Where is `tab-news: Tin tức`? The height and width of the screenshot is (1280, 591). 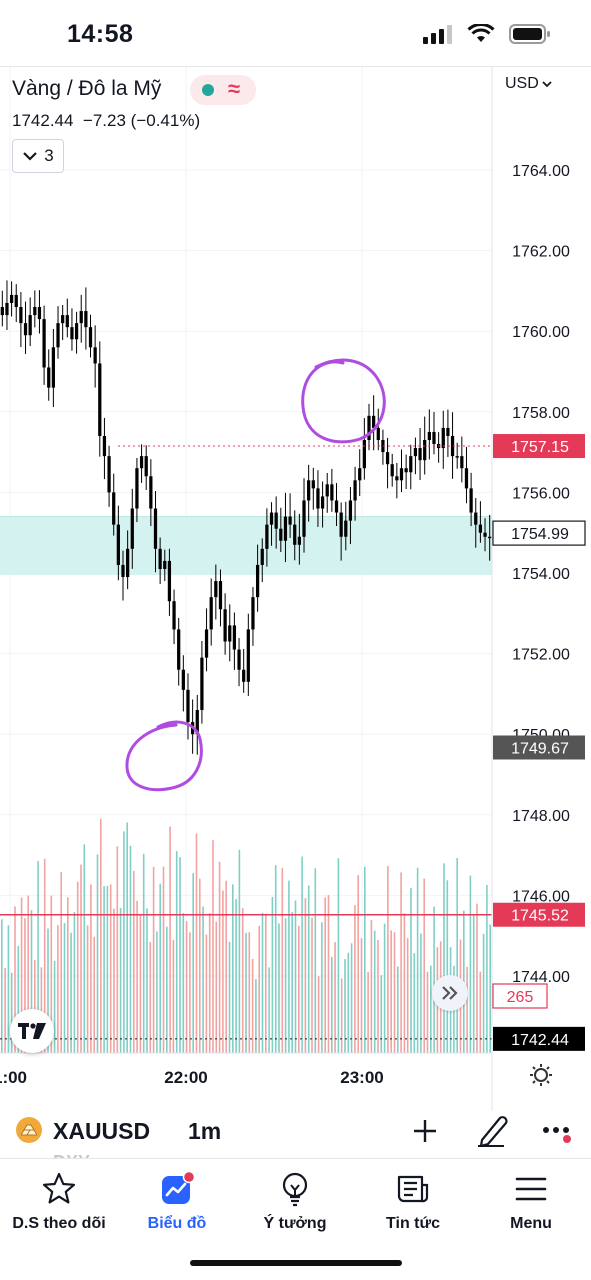
tab-news: Tin tức is located at coordinates (413, 1206).